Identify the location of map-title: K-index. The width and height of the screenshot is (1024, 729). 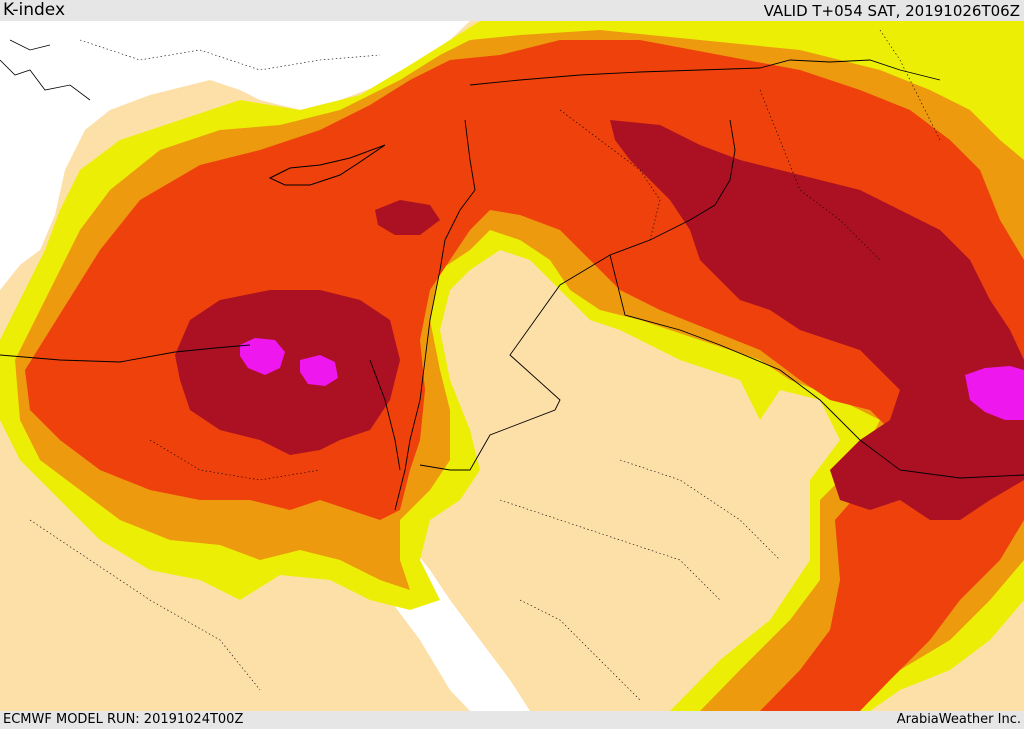
(34, 10).